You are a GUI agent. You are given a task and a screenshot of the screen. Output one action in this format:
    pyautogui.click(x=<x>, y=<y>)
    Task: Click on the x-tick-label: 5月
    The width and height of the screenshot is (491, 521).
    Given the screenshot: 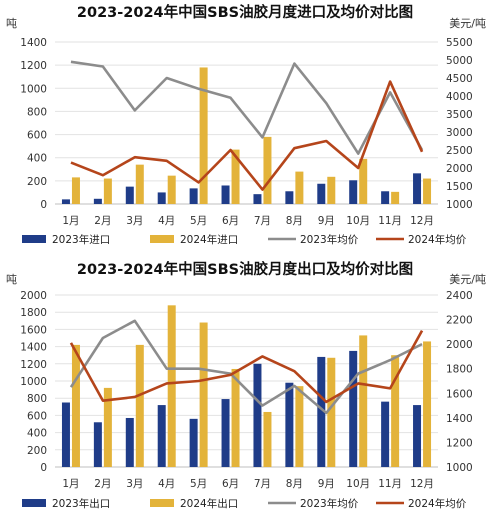 What is the action you would take?
    pyautogui.click(x=198, y=484)
    